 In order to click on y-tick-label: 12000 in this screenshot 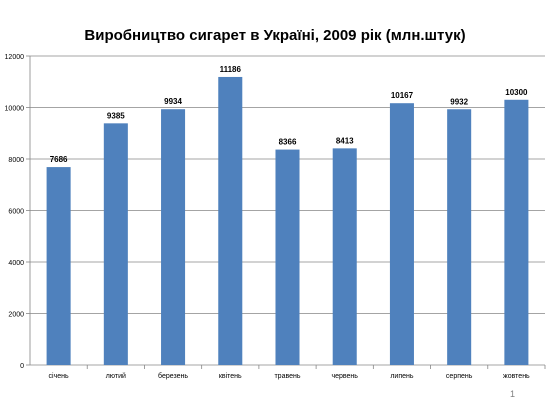, I will do `click(15, 57)`.